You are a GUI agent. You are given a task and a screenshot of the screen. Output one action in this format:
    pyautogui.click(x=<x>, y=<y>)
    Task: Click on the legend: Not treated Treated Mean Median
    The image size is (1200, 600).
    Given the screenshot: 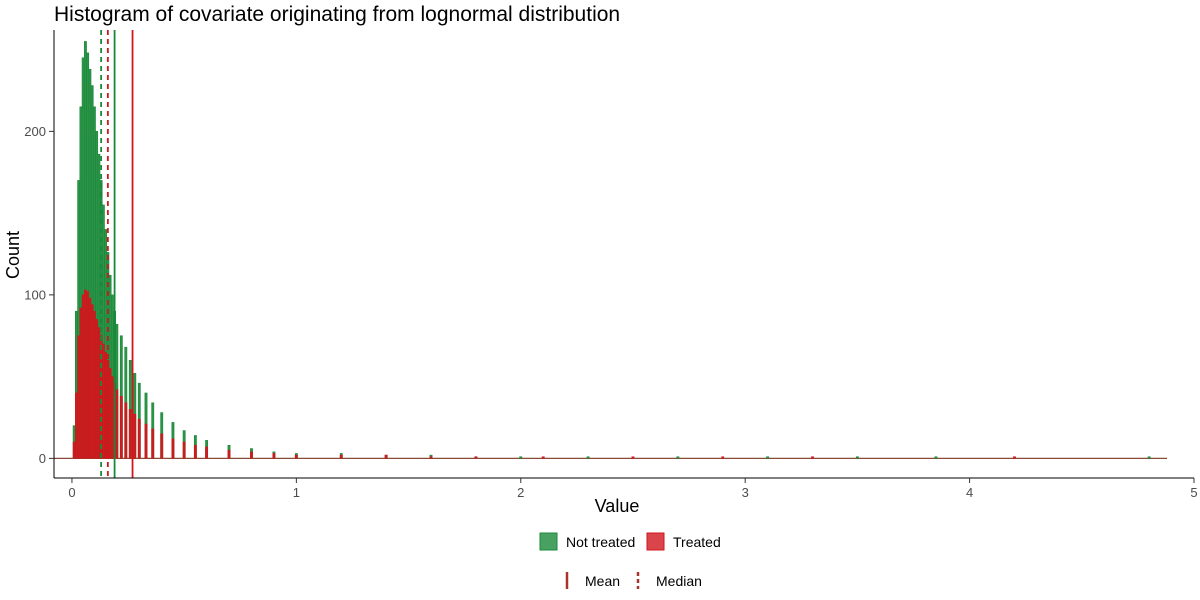 What is the action you would take?
    pyautogui.click(x=630, y=560)
    